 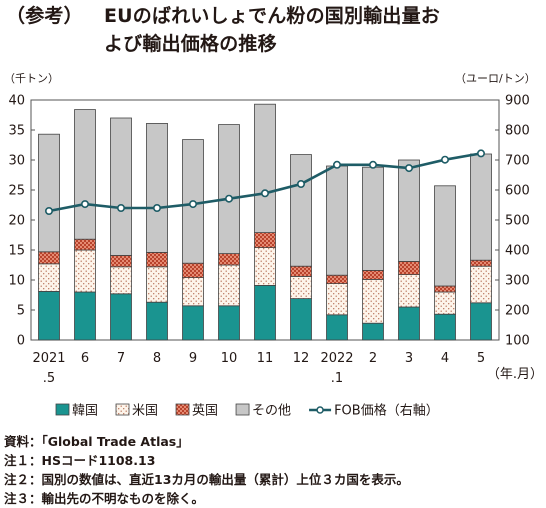 What do you see at coordinates (517, 251) in the screenshot?
I see `y-right-tick-label: 400` at bounding box center [517, 251].